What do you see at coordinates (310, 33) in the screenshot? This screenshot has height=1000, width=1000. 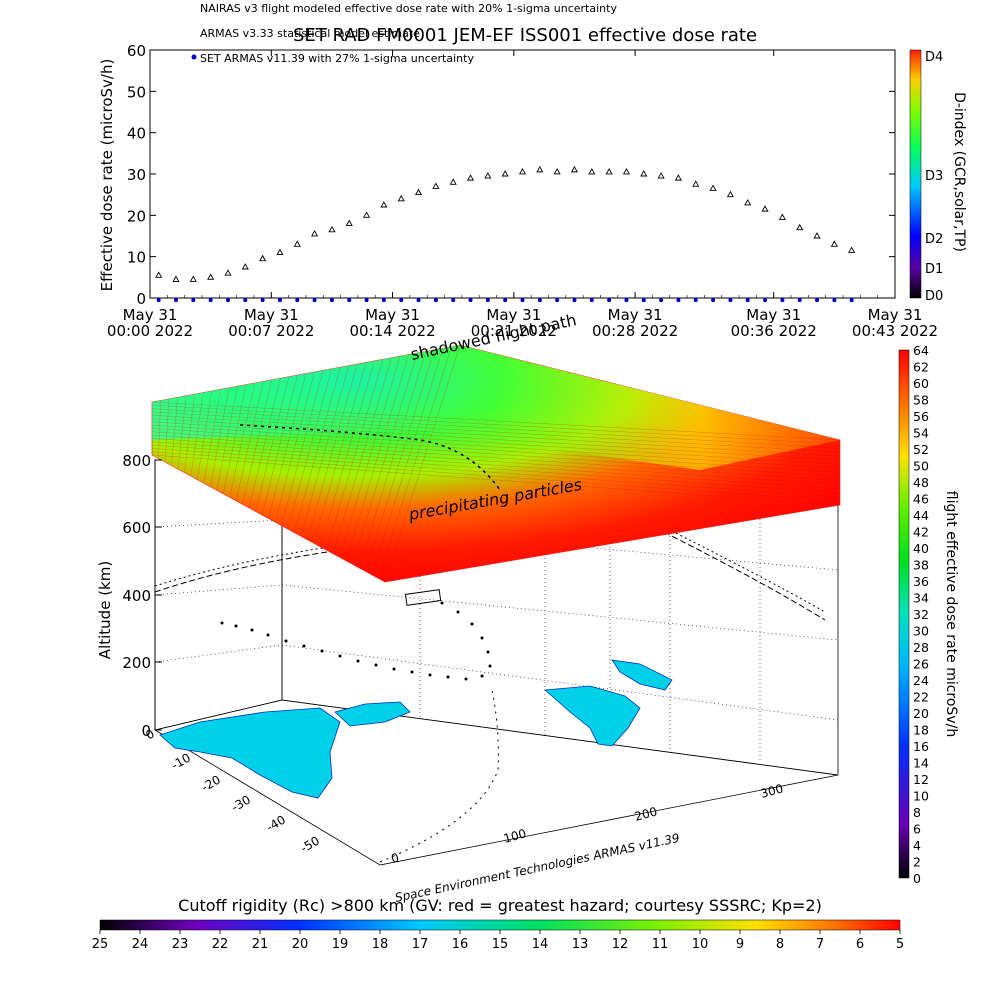 I see `legend-line-armas-model: ARMAS v3.33 statistical model estimate` at bounding box center [310, 33].